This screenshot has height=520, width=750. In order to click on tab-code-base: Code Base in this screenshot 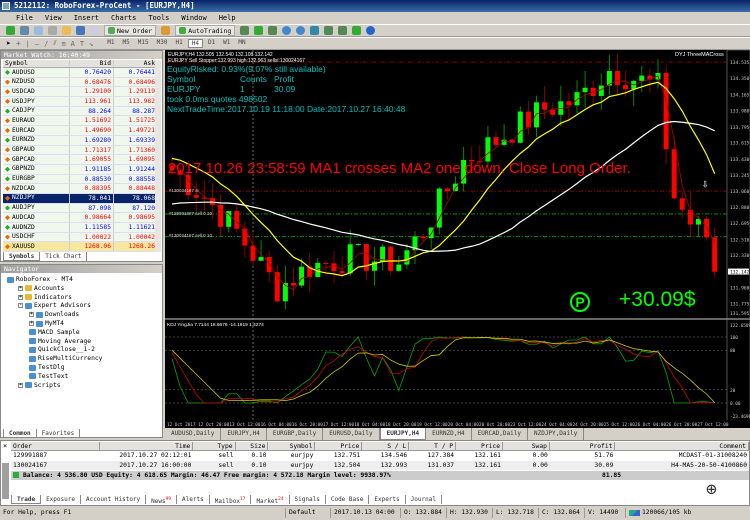, I will do `click(348, 499)`.